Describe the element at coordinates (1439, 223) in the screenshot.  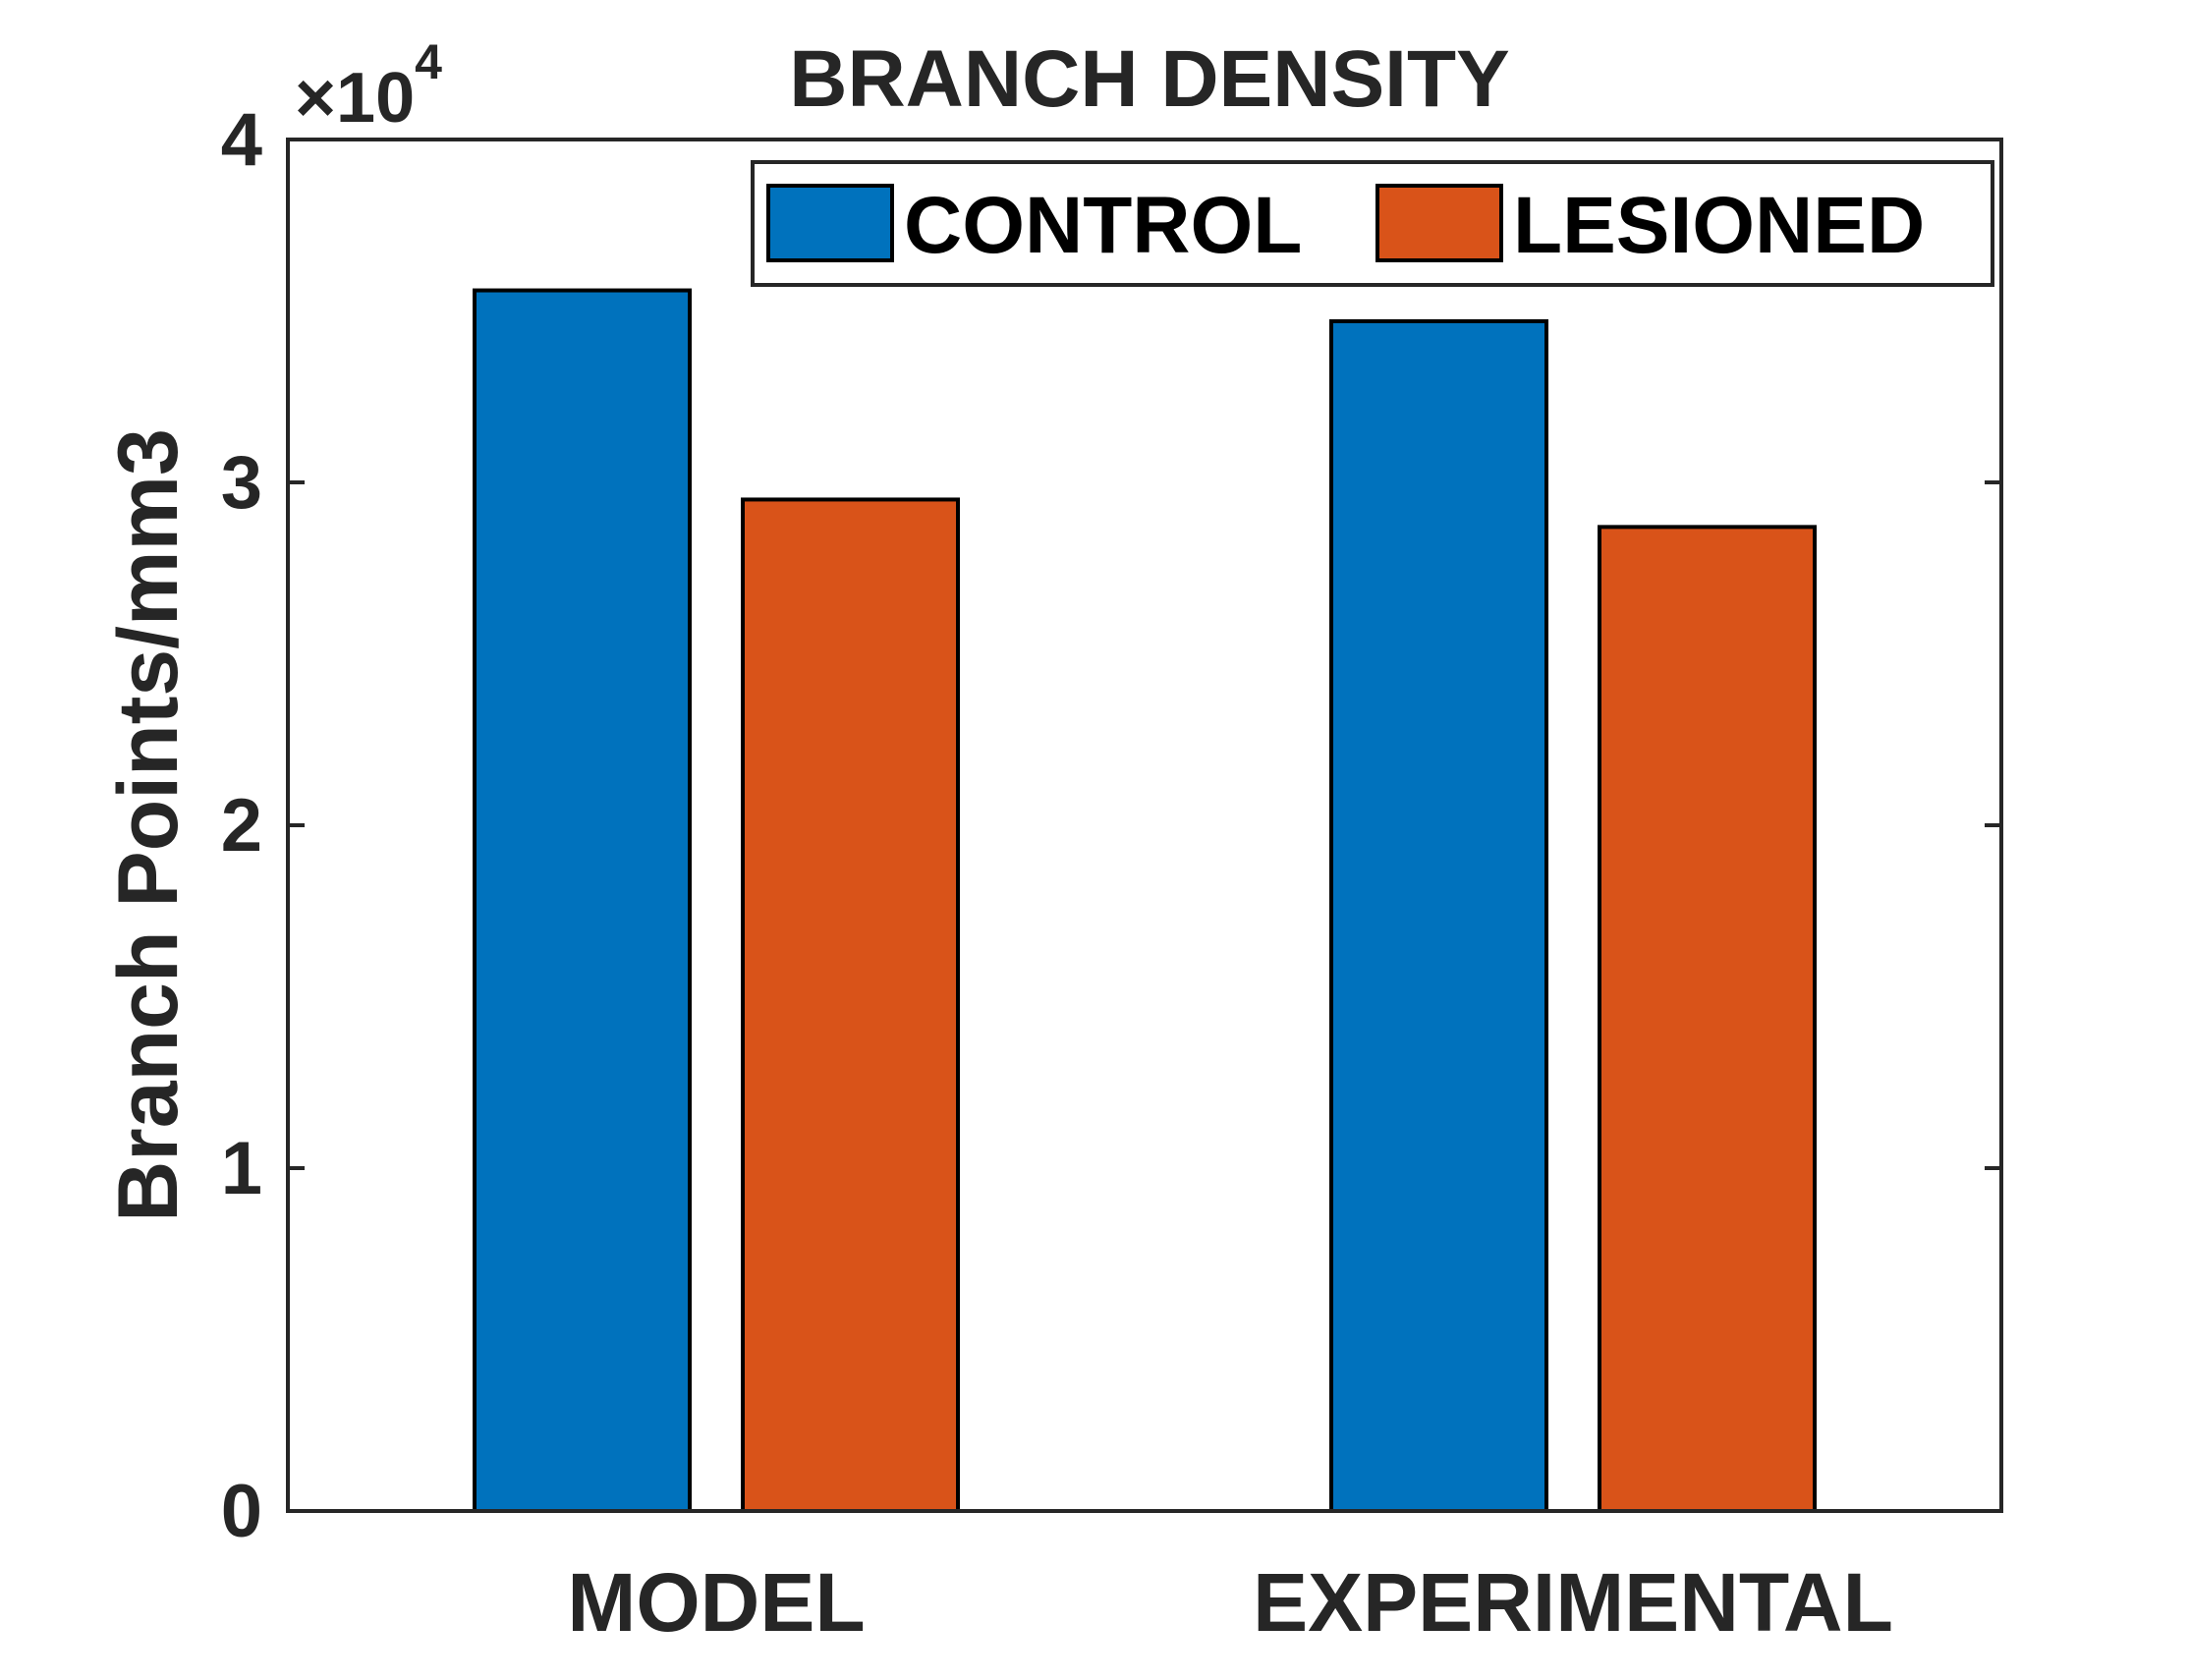
I see `legend-swatch-lesioned` at that location.